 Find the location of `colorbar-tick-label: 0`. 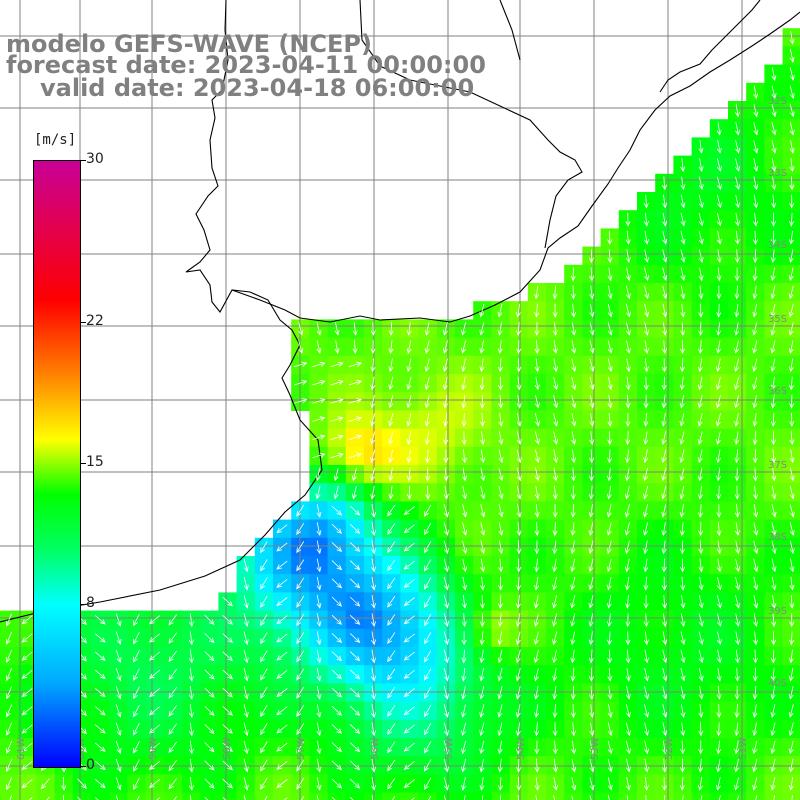

colorbar-tick-label: 0 is located at coordinates (90, 765).